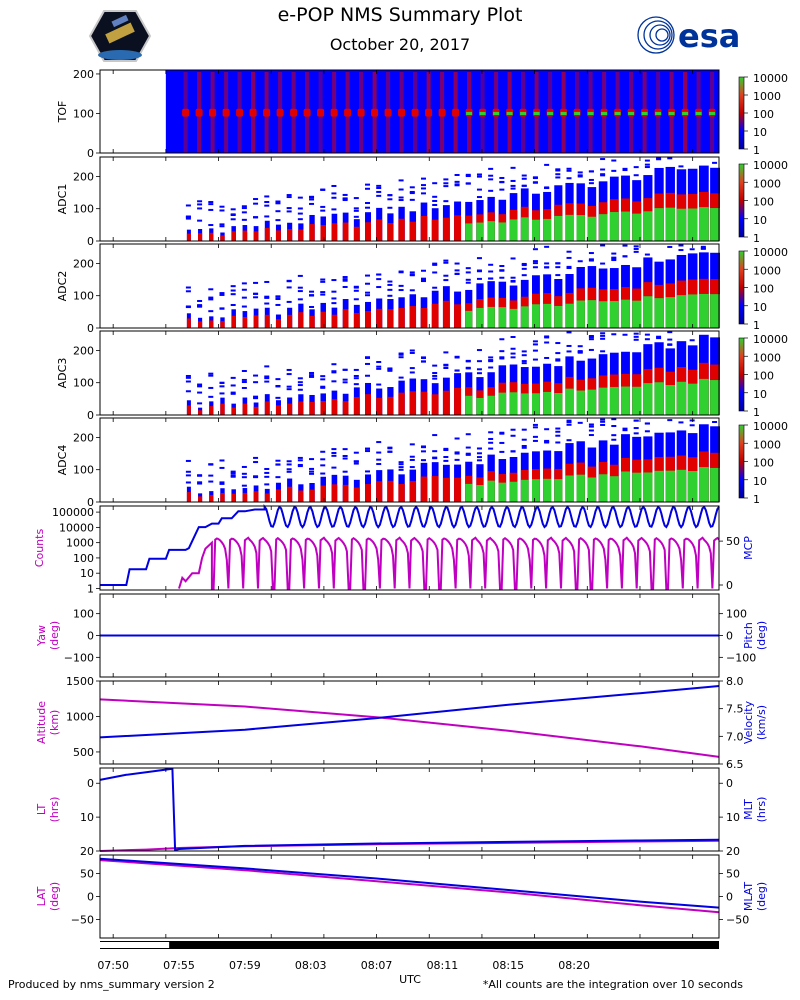  Describe the element at coordinates (90, 783) in the screenshot. I see `local_time-ytick-label: 0` at that location.